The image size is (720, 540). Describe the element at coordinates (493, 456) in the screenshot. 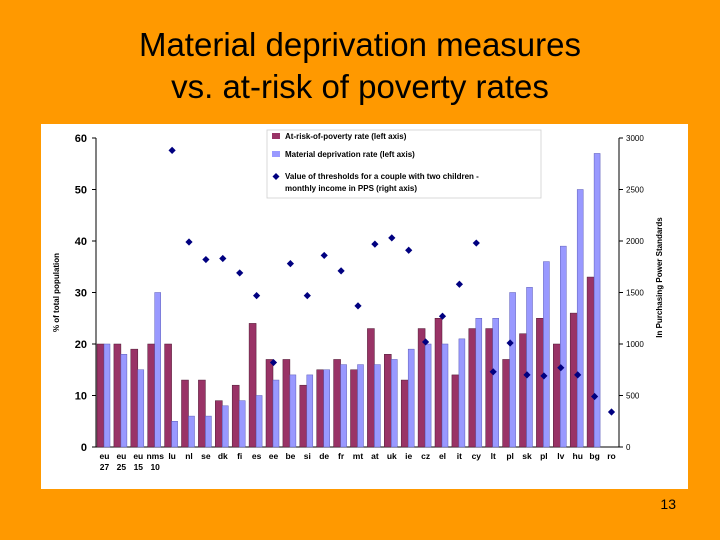

I see `category-label: lt` at that location.